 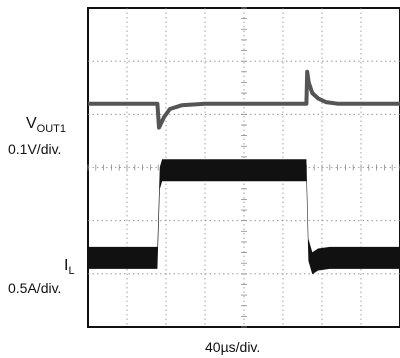 What do you see at coordinates (71, 271) in the screenshot?
I see `il-label-sub: L` at bounding box center [71, 271].